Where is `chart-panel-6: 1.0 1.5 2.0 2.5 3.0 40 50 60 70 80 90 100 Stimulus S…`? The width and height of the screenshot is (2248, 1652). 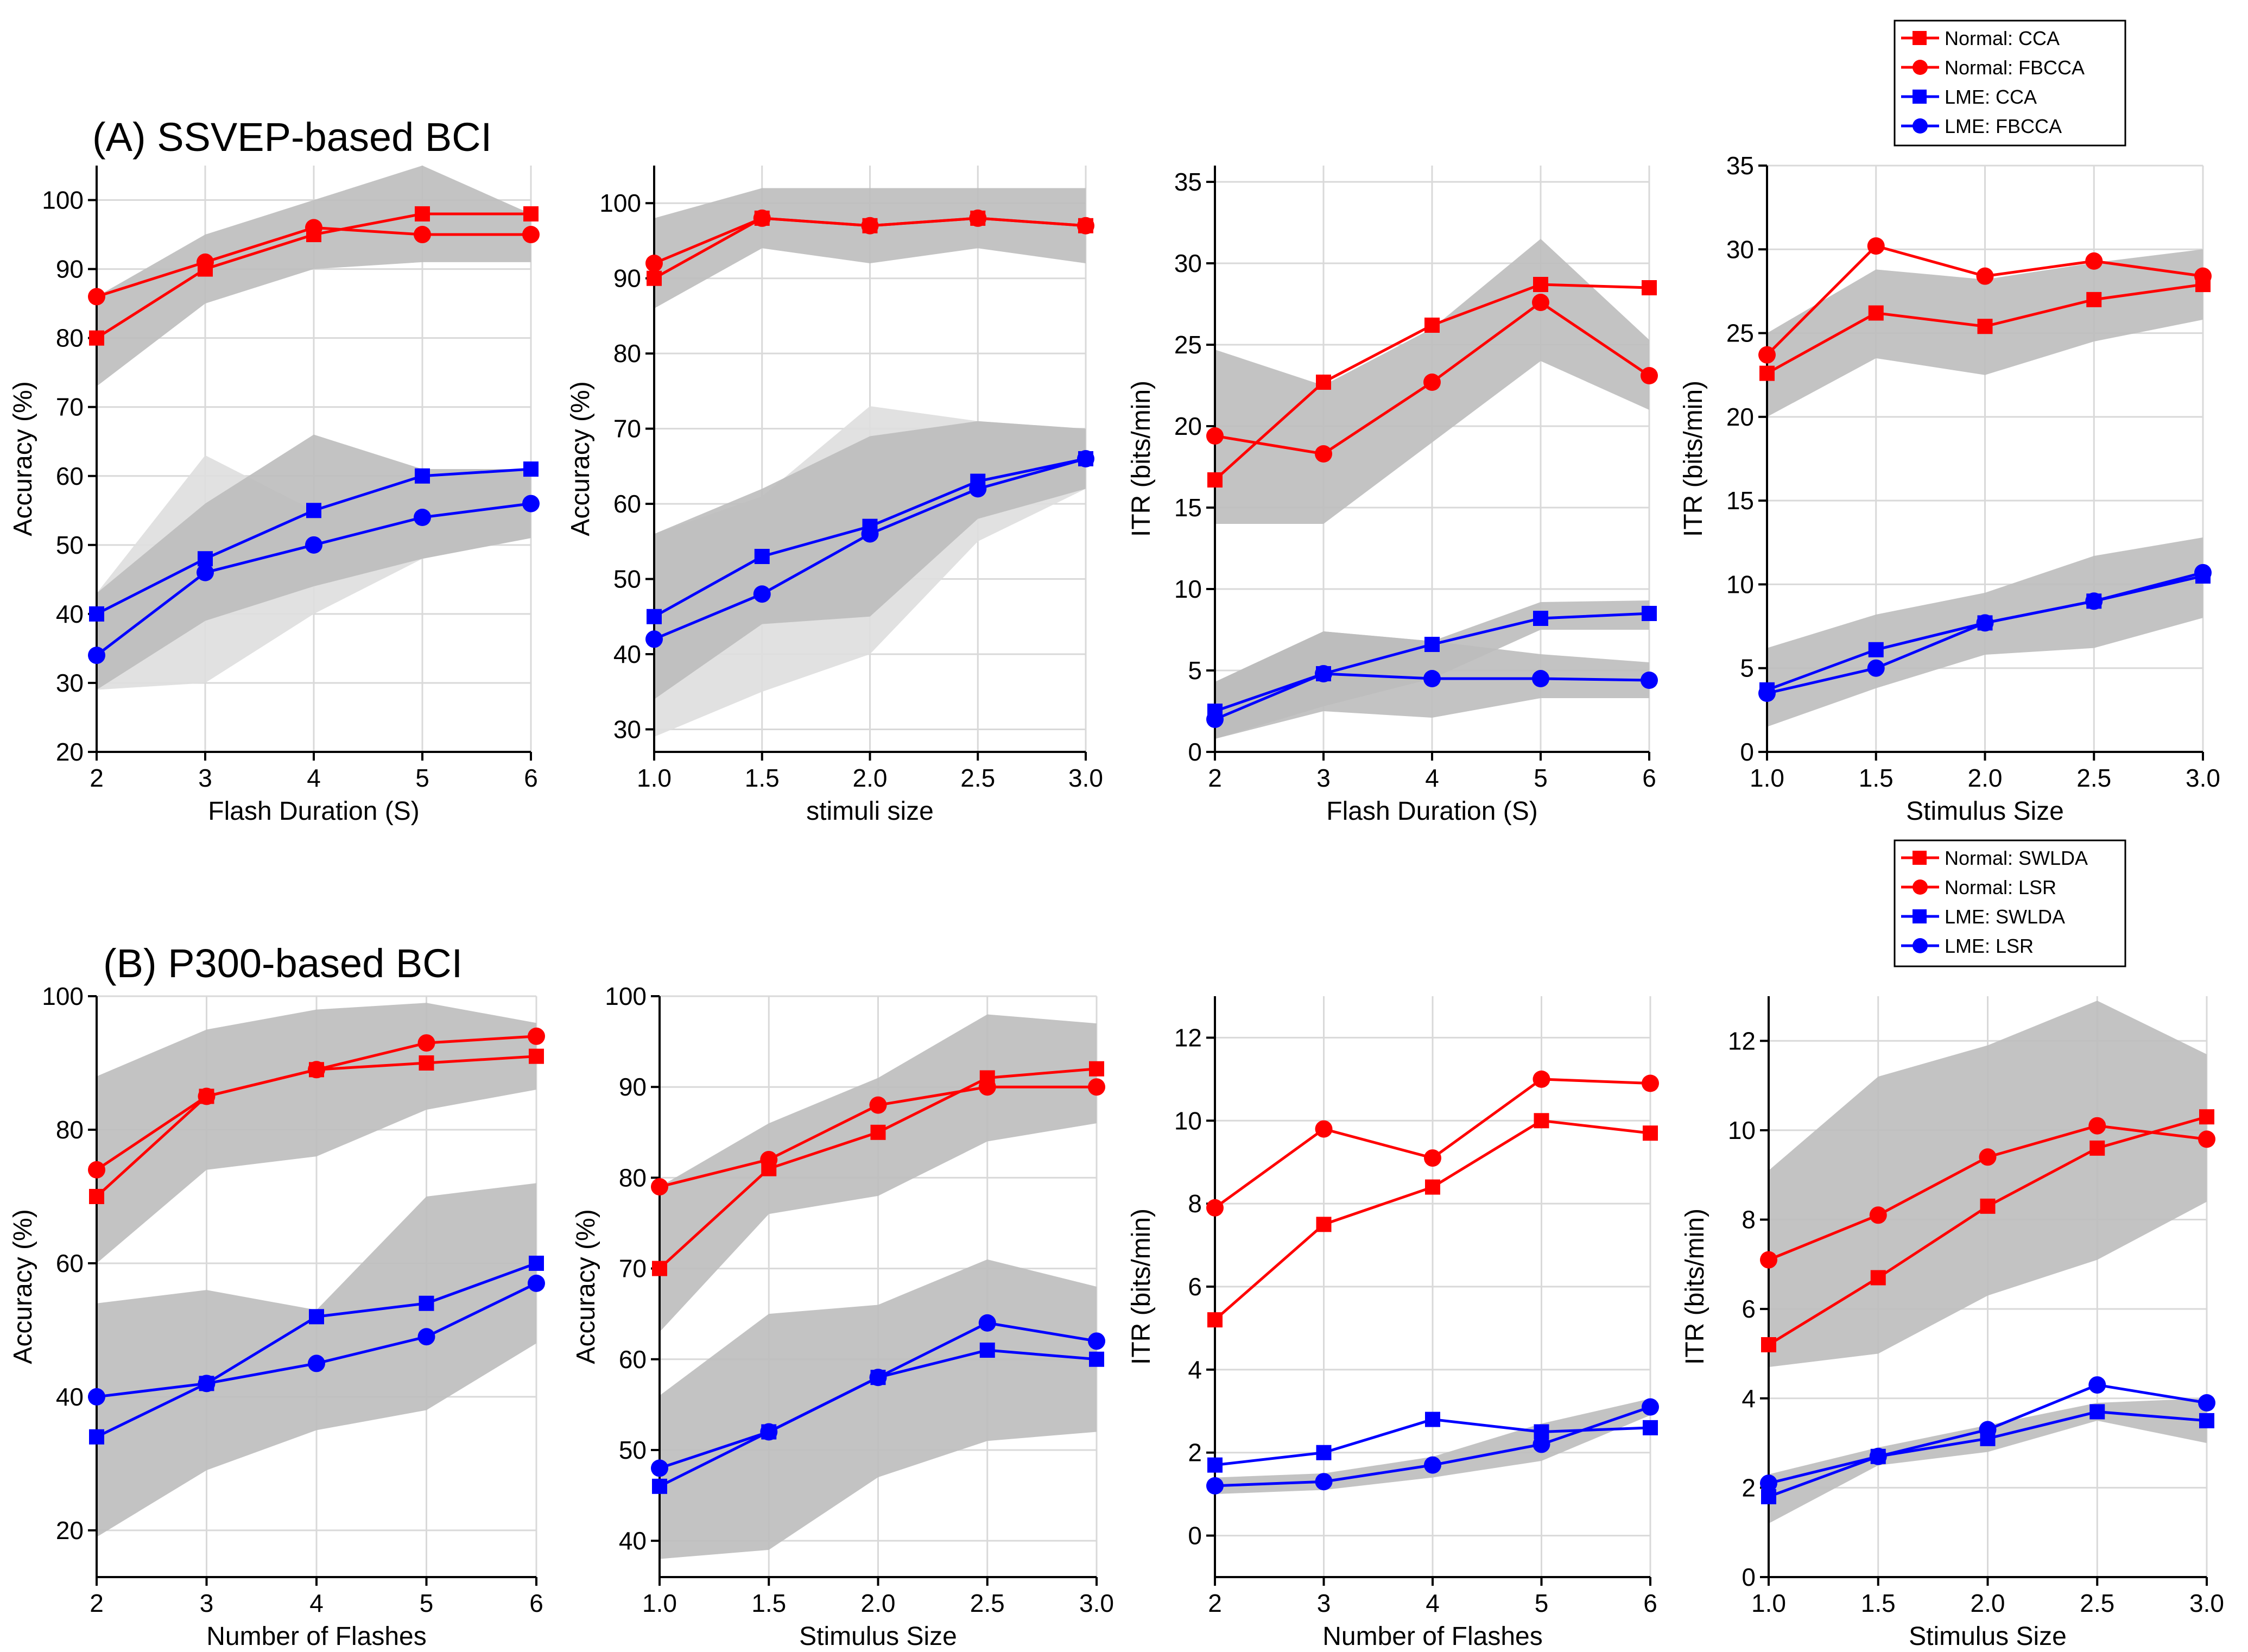
chart-panel-6: 1.0 1.5 2.0 2.5 3.0 40 50 60 70 80 90 100 Stimulus S… is located at coordinates (843, 1317).